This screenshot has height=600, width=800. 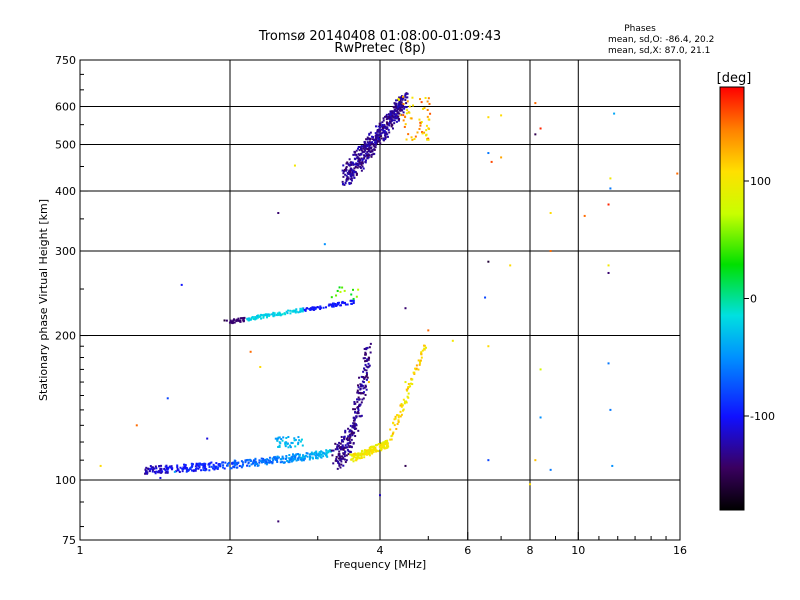 I want to click on x-tick-label: 1, so click(x=80, y=550).